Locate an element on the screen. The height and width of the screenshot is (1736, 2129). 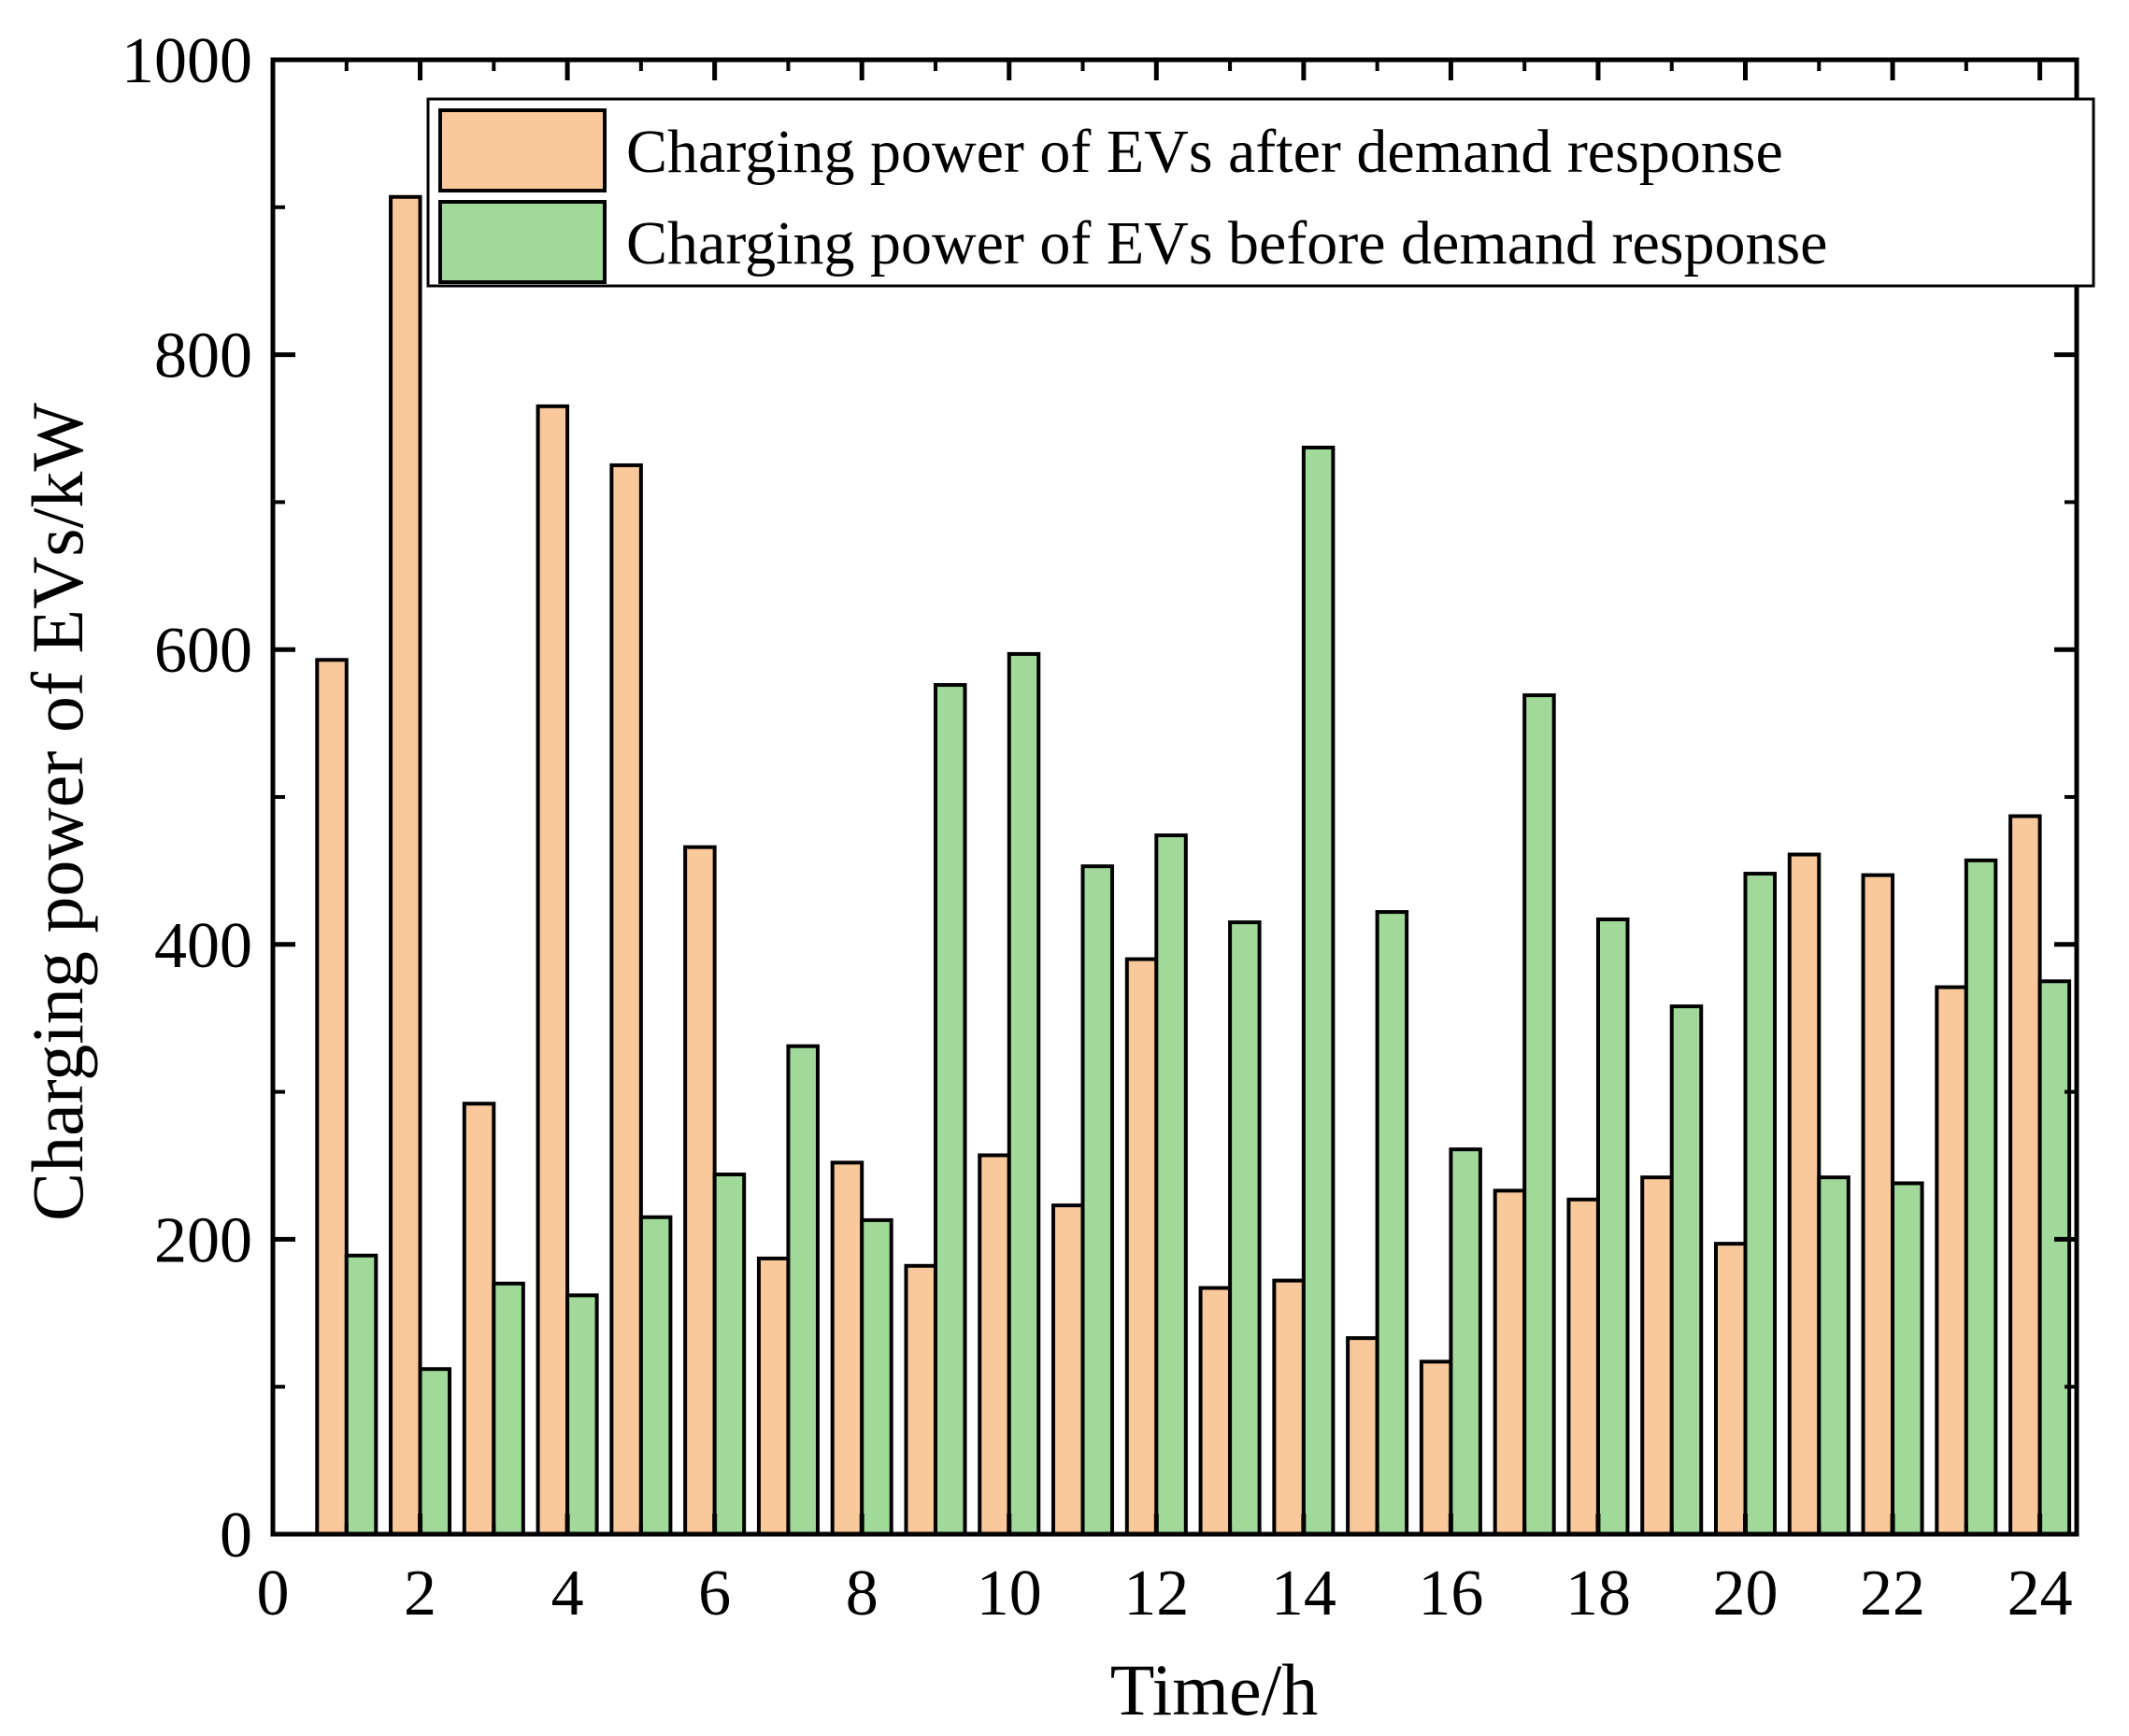
bar-after-h9 is located at coordinates (920, 1400).